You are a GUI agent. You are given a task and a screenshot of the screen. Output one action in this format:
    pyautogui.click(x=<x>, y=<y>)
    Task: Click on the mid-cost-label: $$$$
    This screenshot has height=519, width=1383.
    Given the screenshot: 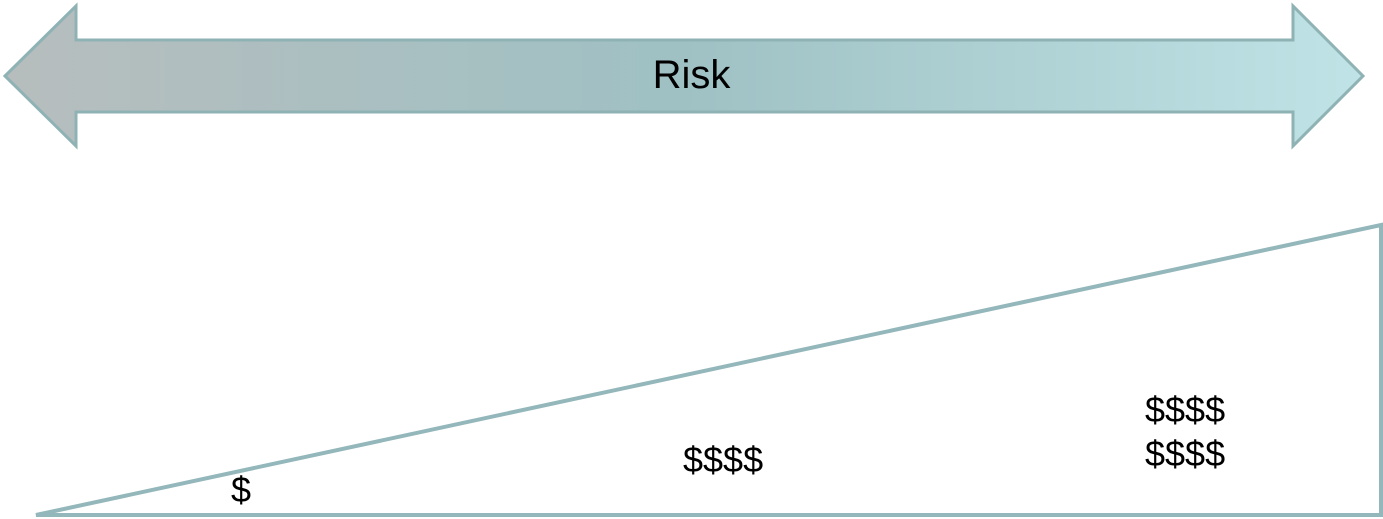 What is the action you would take?
    pyautogui.click(x=723, y=459)
    